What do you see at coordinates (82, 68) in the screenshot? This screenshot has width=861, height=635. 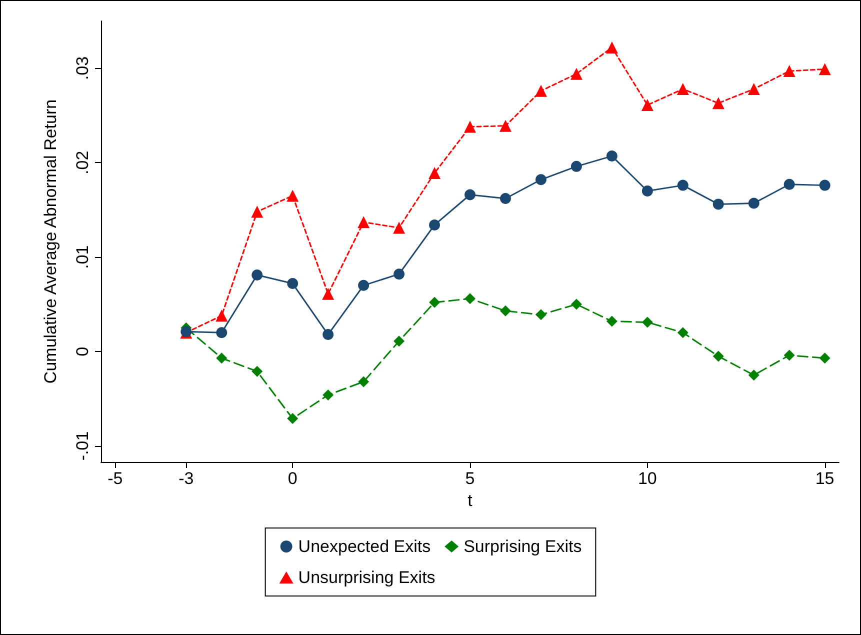 I see `y-tick-label: .03` at bounding box center [82, 68].